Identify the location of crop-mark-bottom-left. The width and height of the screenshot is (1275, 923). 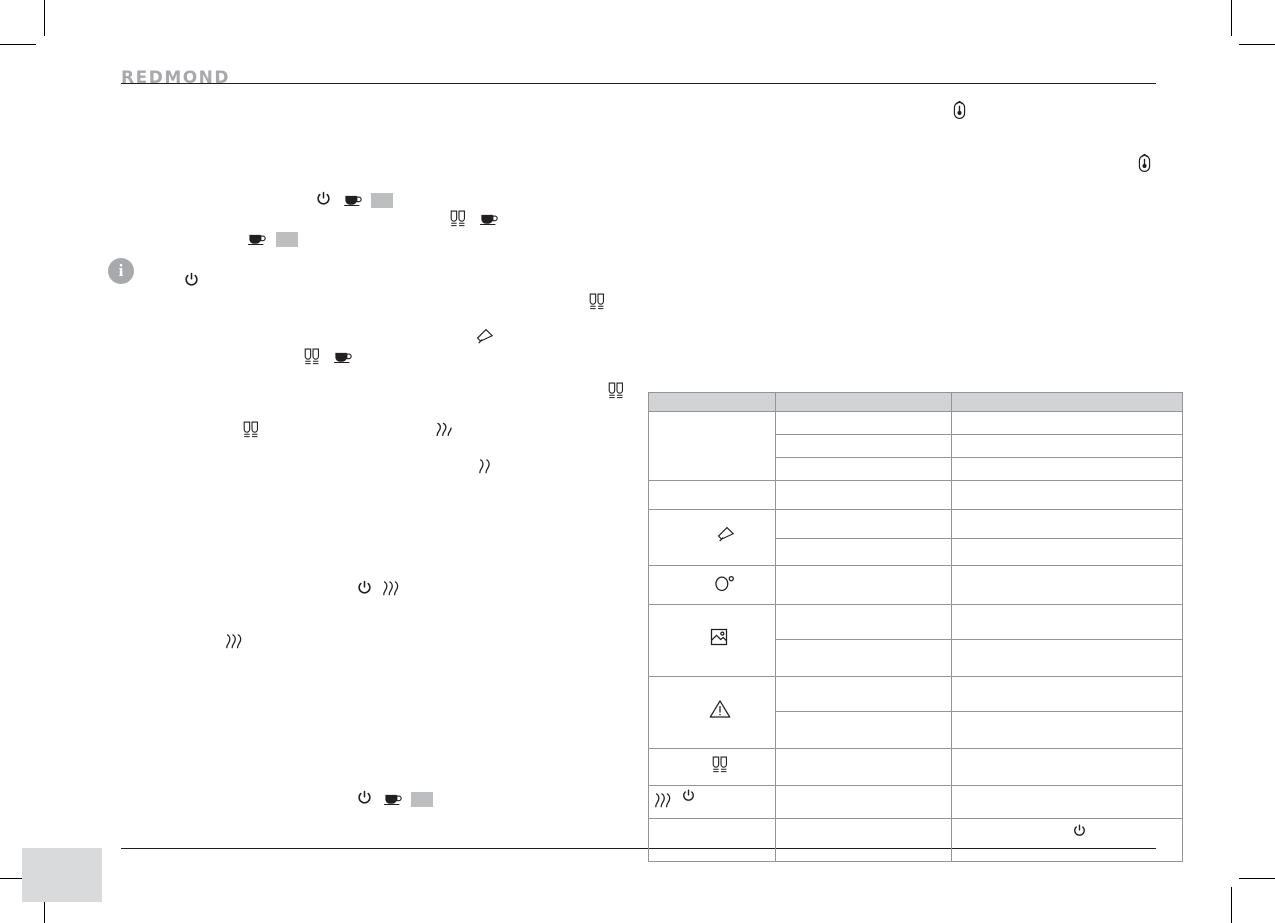
(44, 905).